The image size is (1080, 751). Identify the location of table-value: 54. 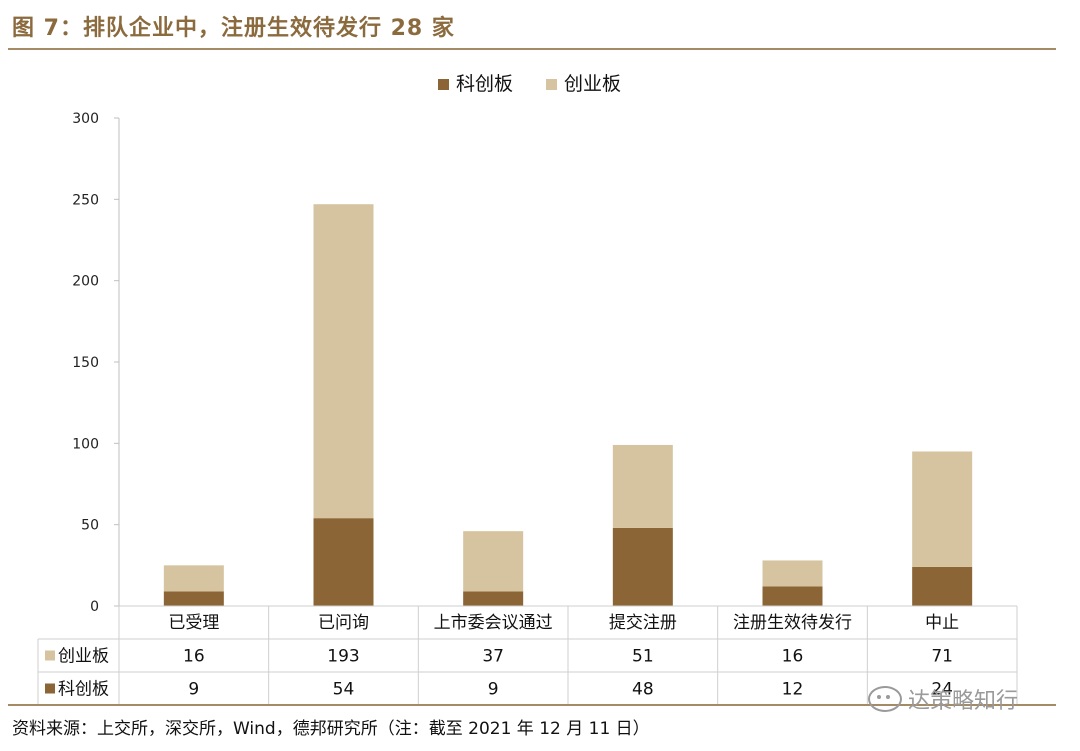
(344, 690).